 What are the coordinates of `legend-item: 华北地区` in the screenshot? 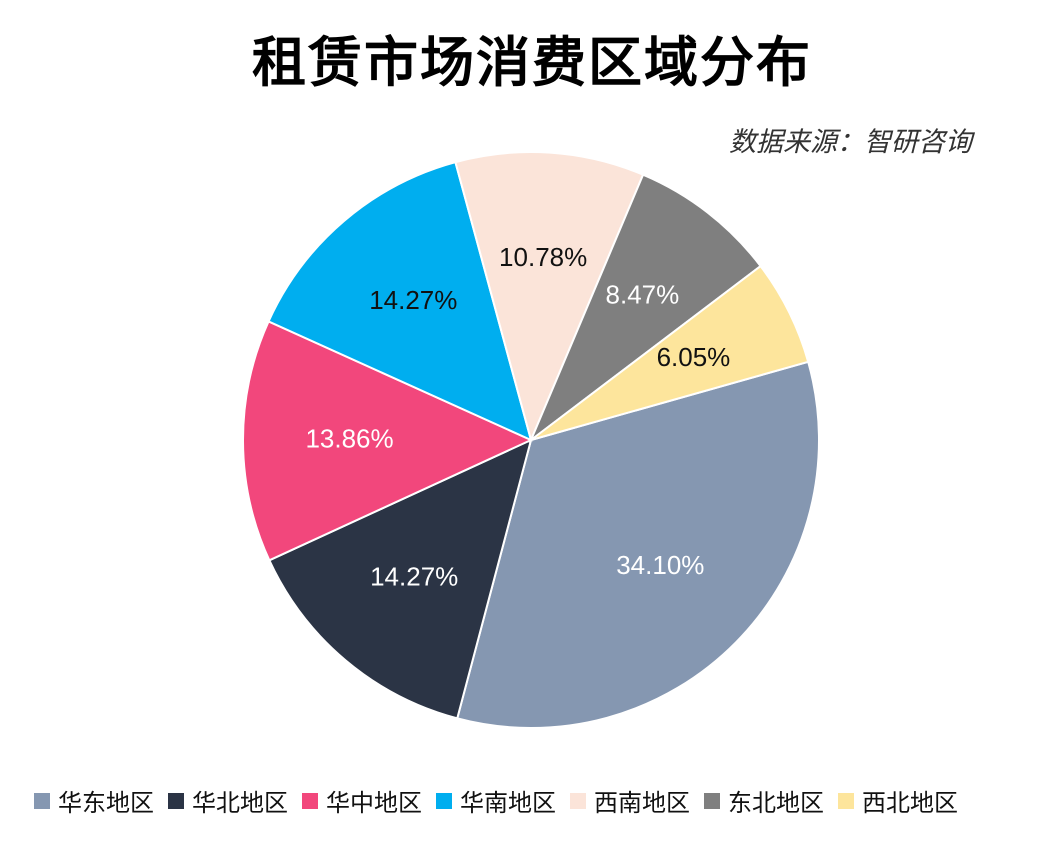 It's located at (228, 800).